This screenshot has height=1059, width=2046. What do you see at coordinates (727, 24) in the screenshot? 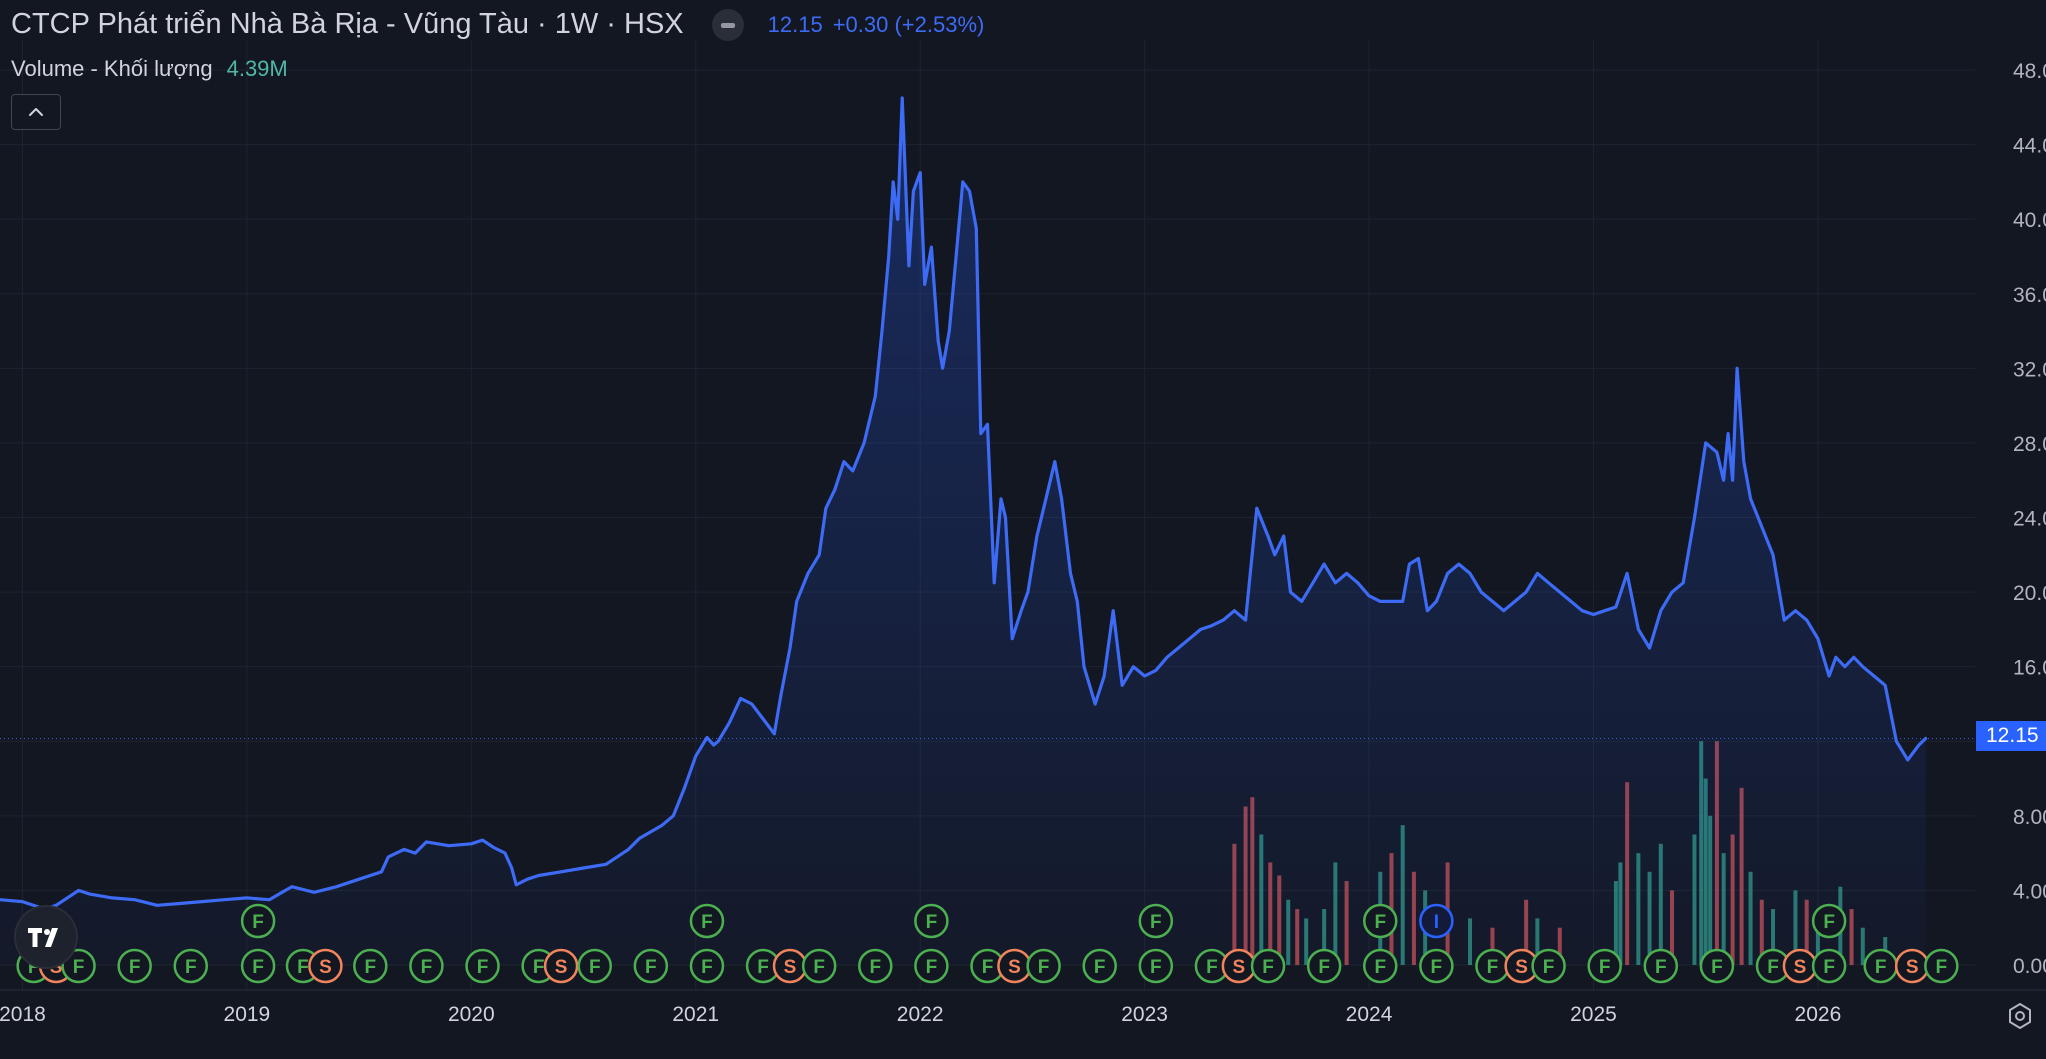
I see `hide-series-icon` at bounding box center [727, 24].